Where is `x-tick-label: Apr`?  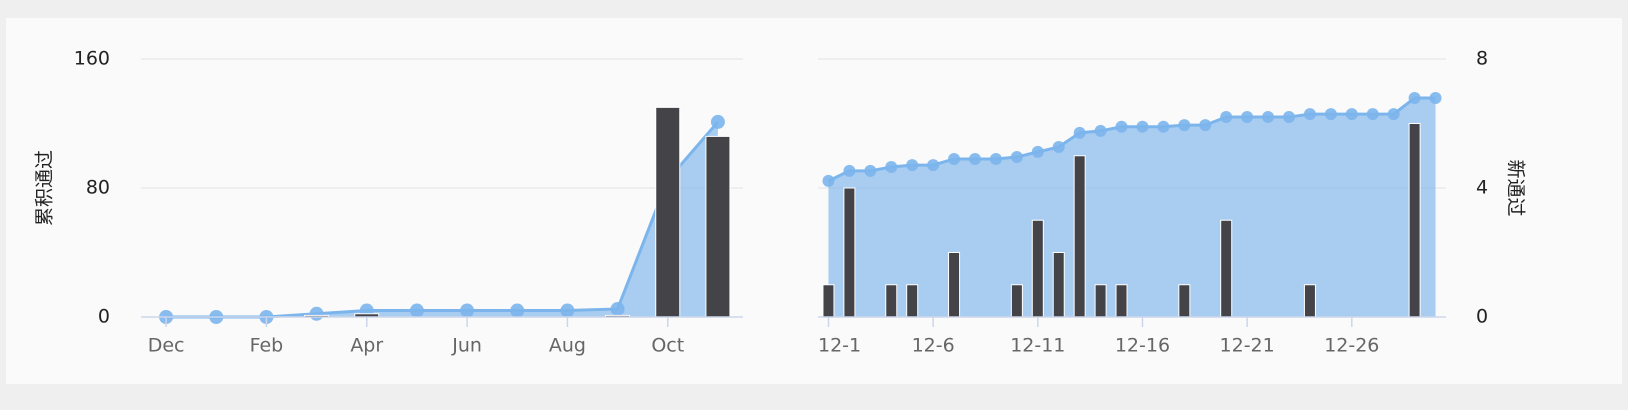
x-tick-label: Apr is located at coordinates (366, 346).